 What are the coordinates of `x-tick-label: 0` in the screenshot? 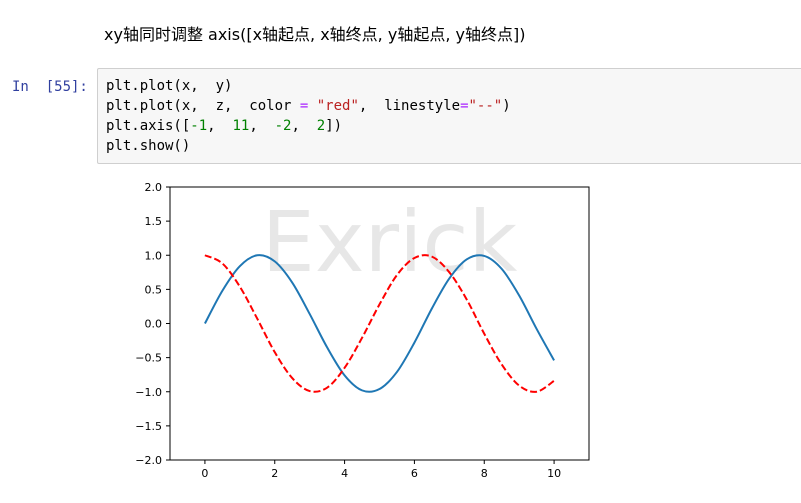 It's located at (204, 473).